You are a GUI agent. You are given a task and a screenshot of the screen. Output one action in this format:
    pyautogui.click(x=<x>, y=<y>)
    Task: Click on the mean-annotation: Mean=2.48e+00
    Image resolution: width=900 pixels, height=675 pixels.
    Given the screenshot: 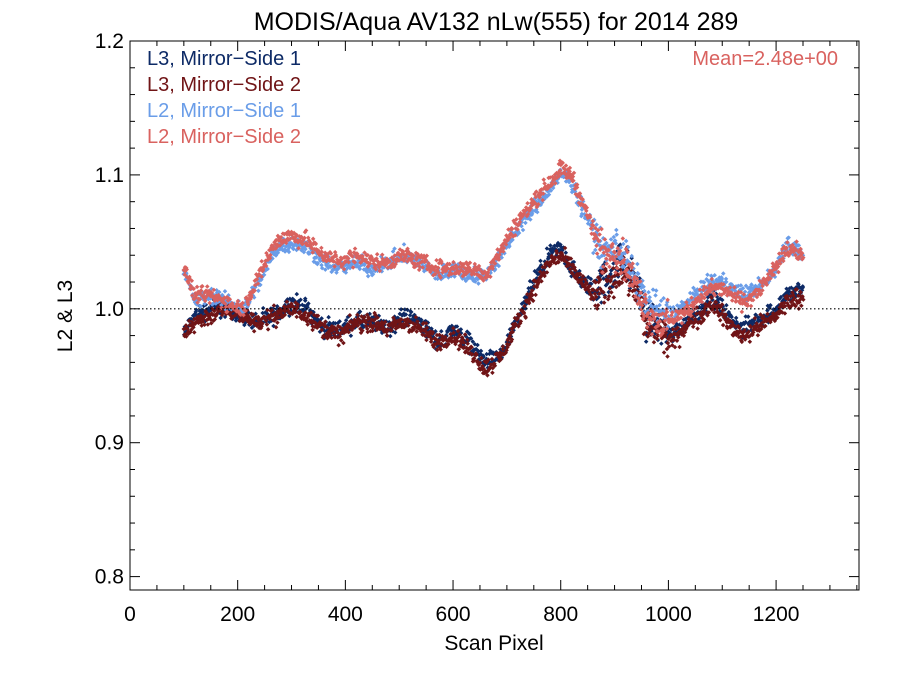 What is the action you would take?
    pyautogui.click(x=765, y=59)
    